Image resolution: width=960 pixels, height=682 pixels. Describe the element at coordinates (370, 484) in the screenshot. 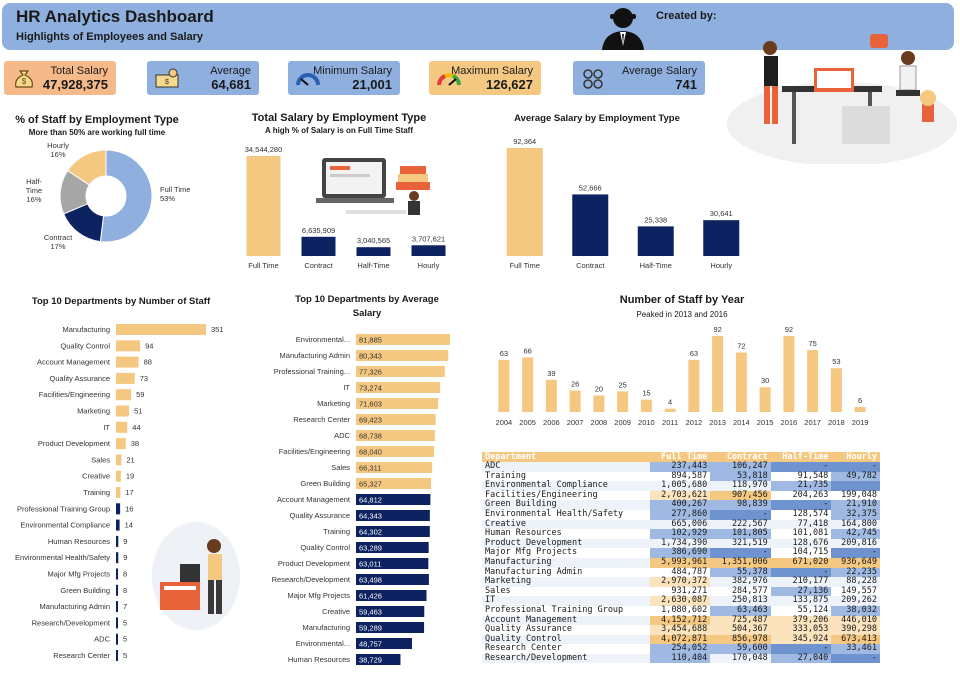

I see `dept-avg-value: 65,327` at that location.